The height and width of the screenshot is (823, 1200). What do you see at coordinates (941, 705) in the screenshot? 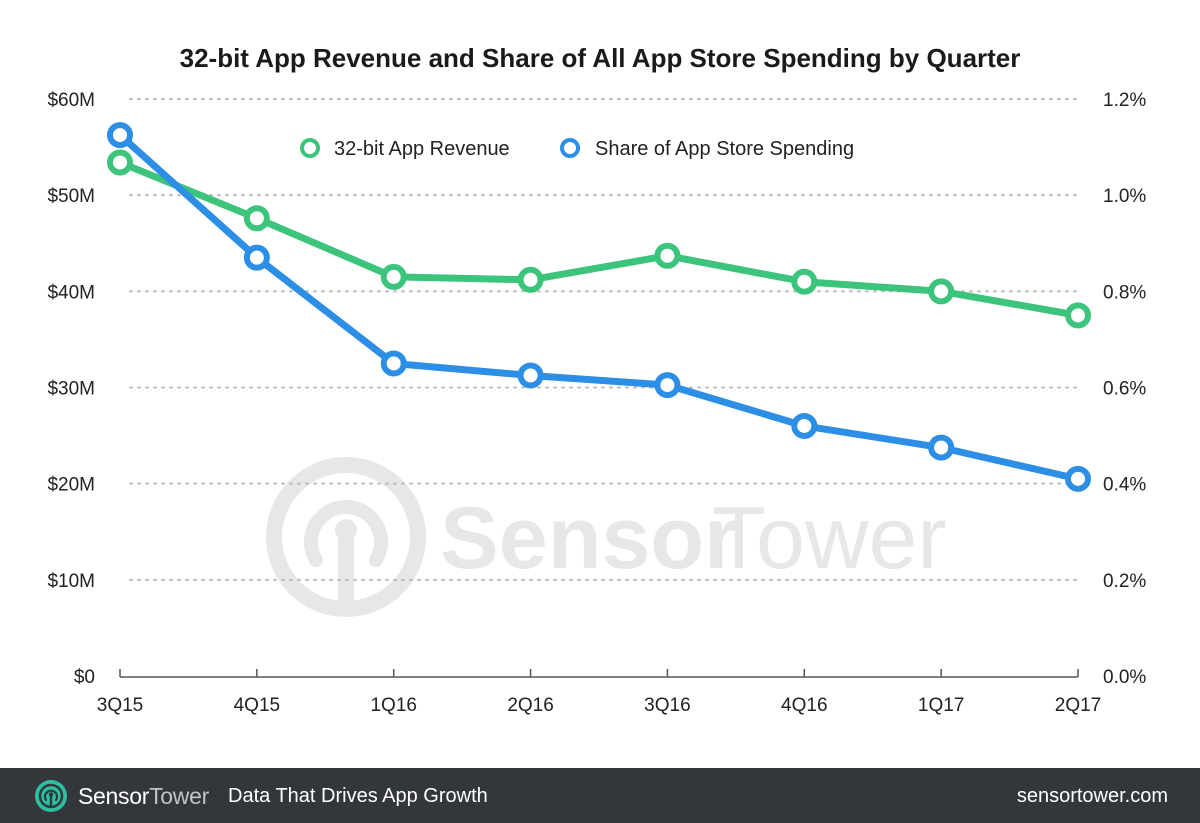
I see `x-tick-label: 1Q17` at bounding box center [941, 705].